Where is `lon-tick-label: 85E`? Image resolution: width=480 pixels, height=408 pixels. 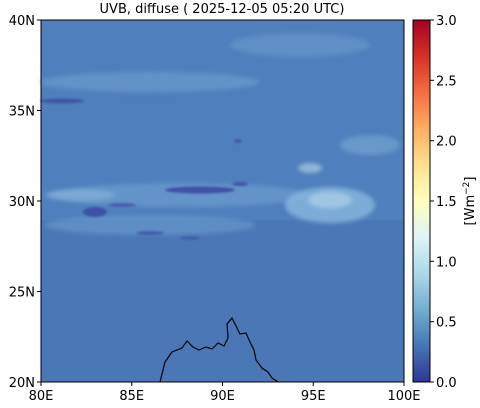 lon-tick-label: 85E is located at coordinates (131, 396).